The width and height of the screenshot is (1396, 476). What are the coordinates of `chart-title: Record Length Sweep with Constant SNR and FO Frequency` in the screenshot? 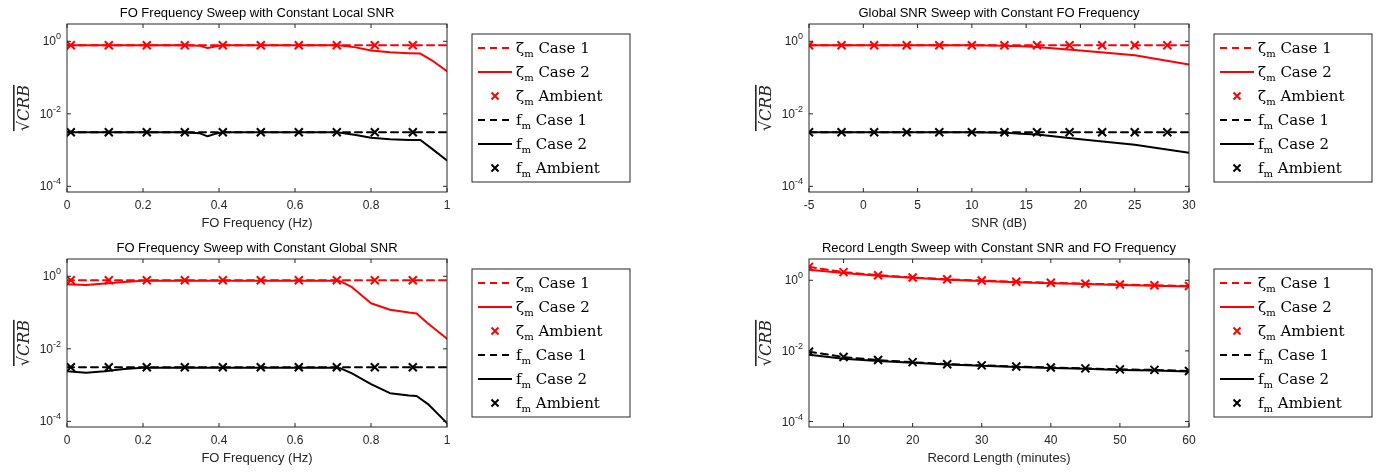 It's located at (999, 247).